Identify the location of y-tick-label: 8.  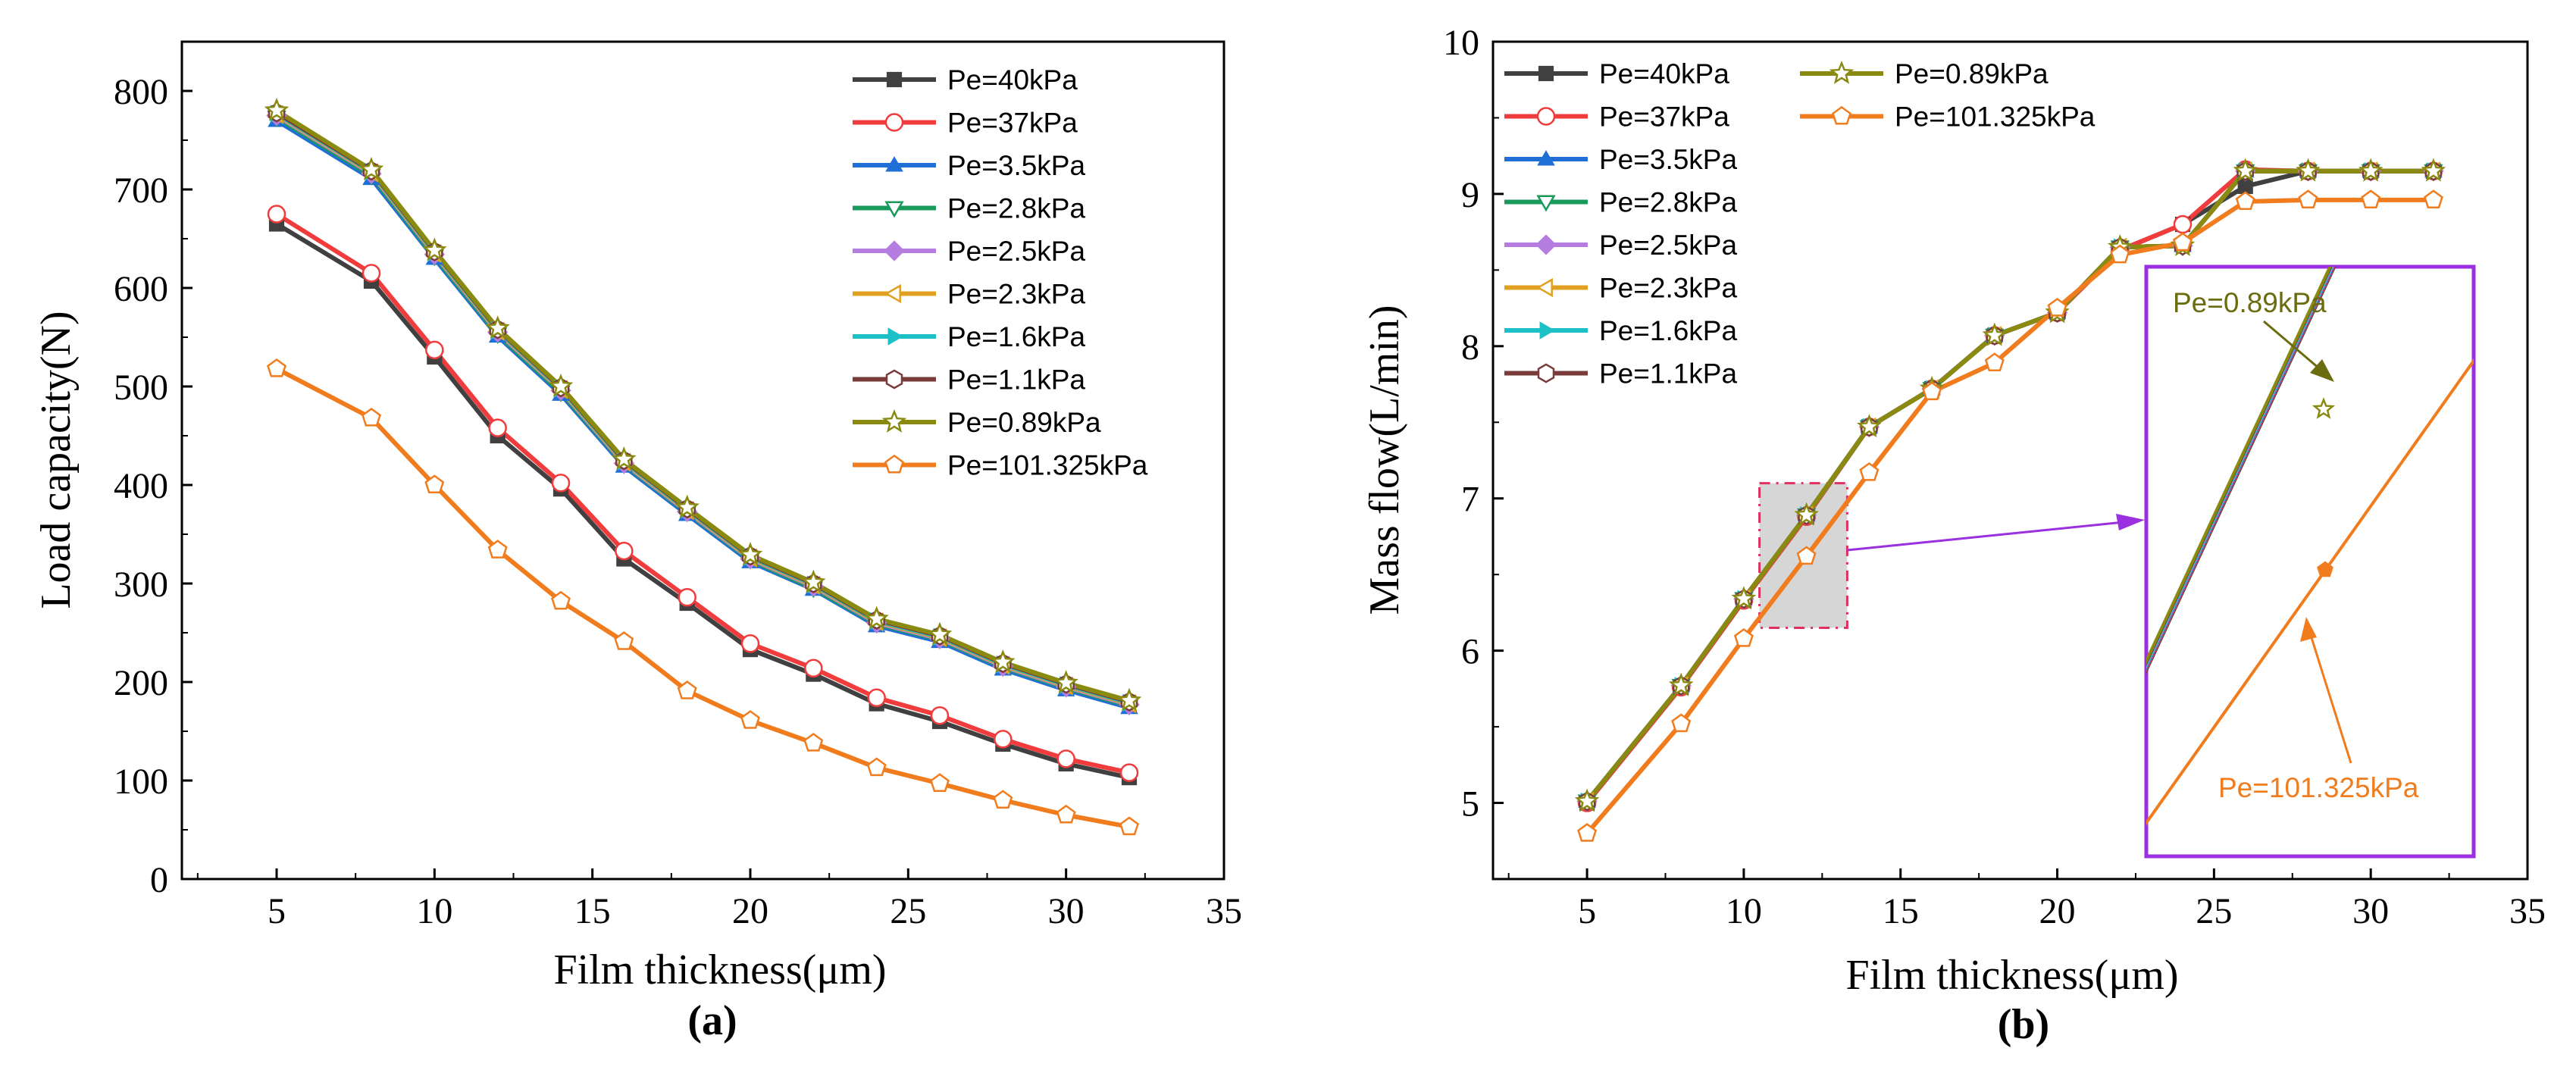
(1470, 347).